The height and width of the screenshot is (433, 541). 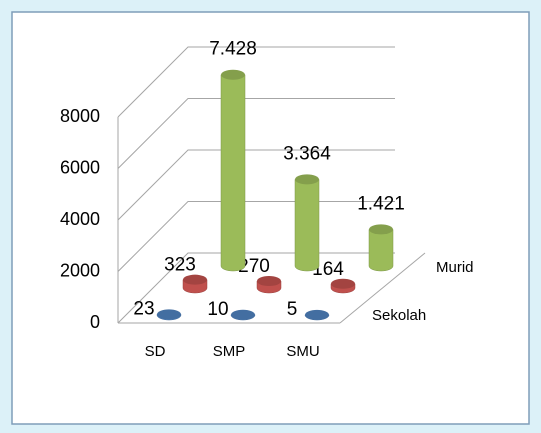 What do you see at coordinates (143, 308) in the screenshot?
I see `data-label: 23` at bounding box center [143, 308].